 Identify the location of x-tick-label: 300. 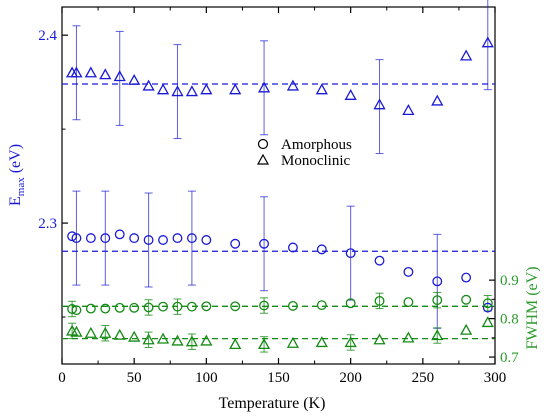
(495, 378).